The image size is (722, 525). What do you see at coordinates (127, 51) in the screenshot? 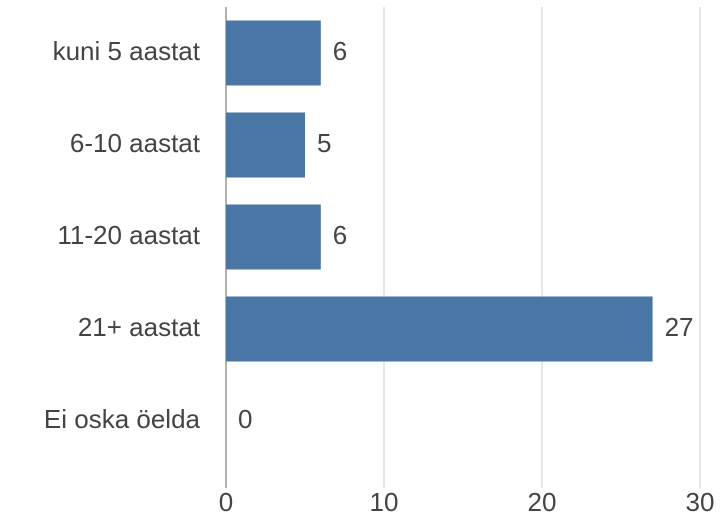
I see `y-tick-label: kuni 5 aastat` at bounding box center [127, 51].